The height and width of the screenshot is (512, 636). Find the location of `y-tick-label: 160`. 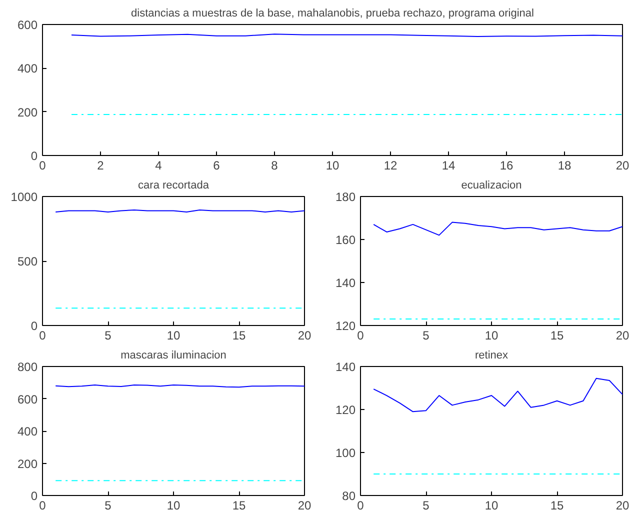

y-tick-label: 160 is located at coordinates (345, 240).